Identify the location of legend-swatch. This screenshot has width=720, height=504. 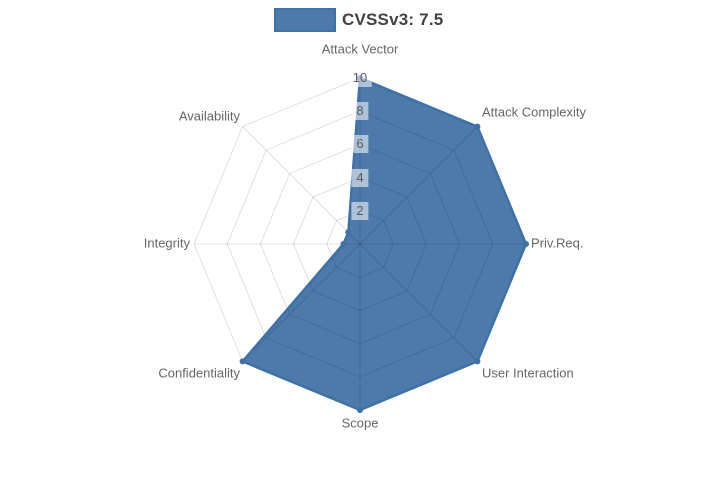
(305, 20).